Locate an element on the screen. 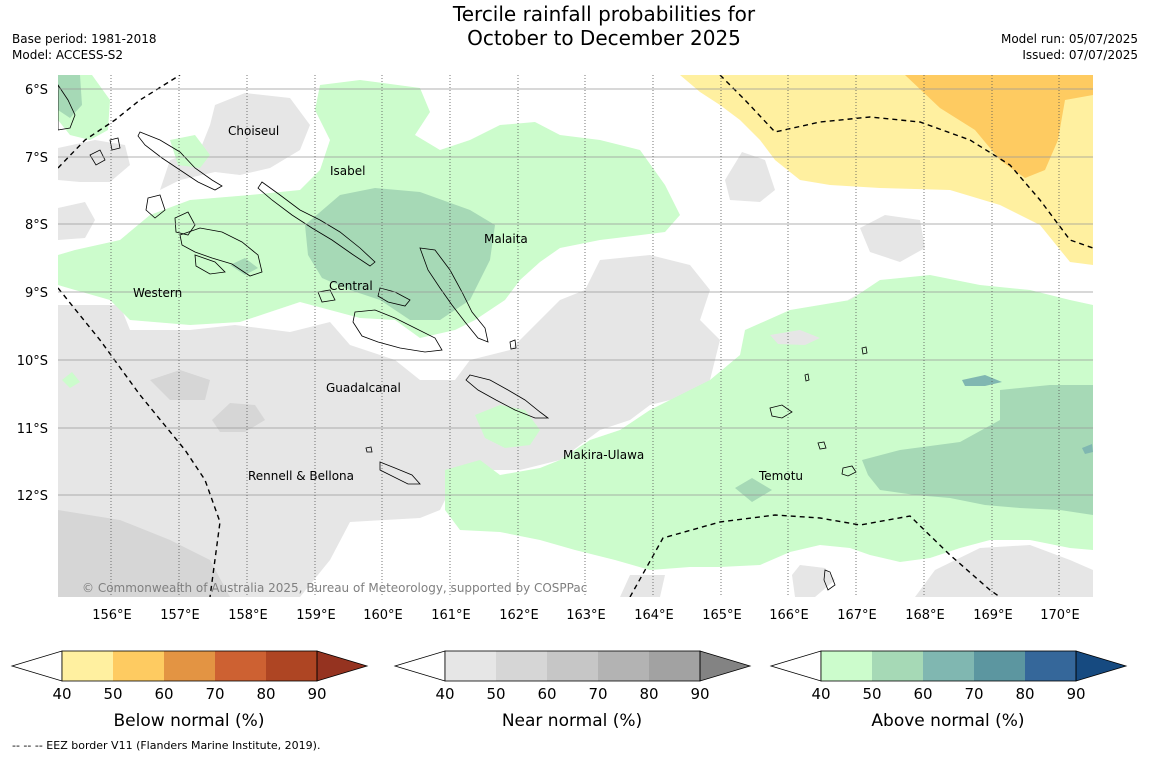  near-normal-area-east1 is located at coordinates (750, 177).